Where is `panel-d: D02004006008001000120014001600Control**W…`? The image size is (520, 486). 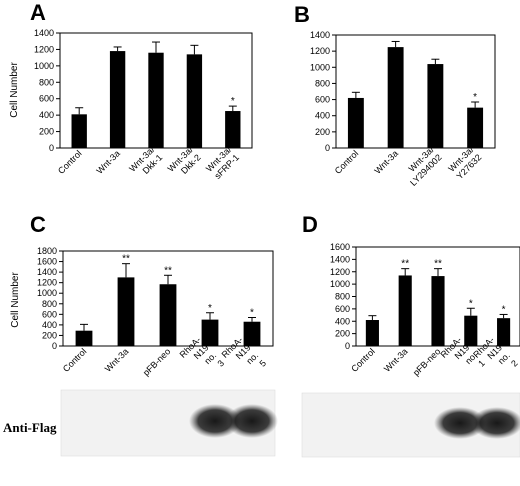
panel-d: D02004006008001000120014001600Control**W… is located at coordinates (411, 297).